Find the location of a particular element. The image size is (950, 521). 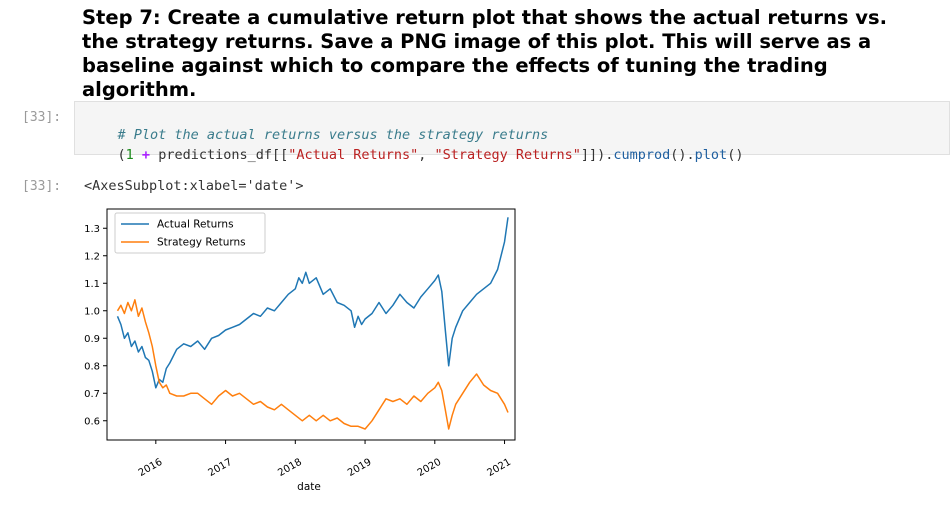

y-tick-label: 1.3 is located at coordinates (92, 229).